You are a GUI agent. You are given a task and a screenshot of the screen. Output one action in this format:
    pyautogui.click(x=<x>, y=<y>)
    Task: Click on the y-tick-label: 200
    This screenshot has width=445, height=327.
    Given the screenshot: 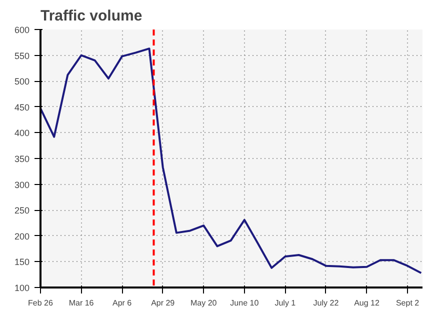 What is the action you would take?
    pyautogui.click(x=22, y=236)
    